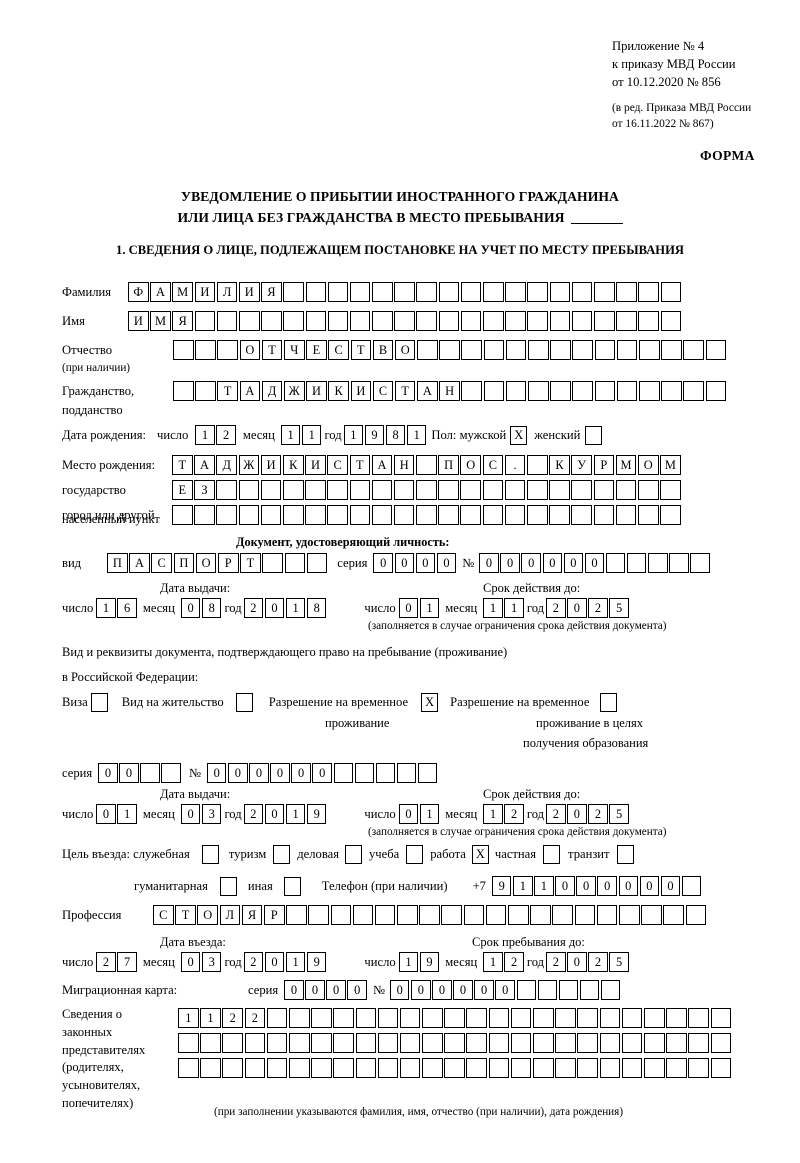 This screenshot has height=1163, width=800. I want to click on purpose-humanitarian-checkbox, so click(228, 886).